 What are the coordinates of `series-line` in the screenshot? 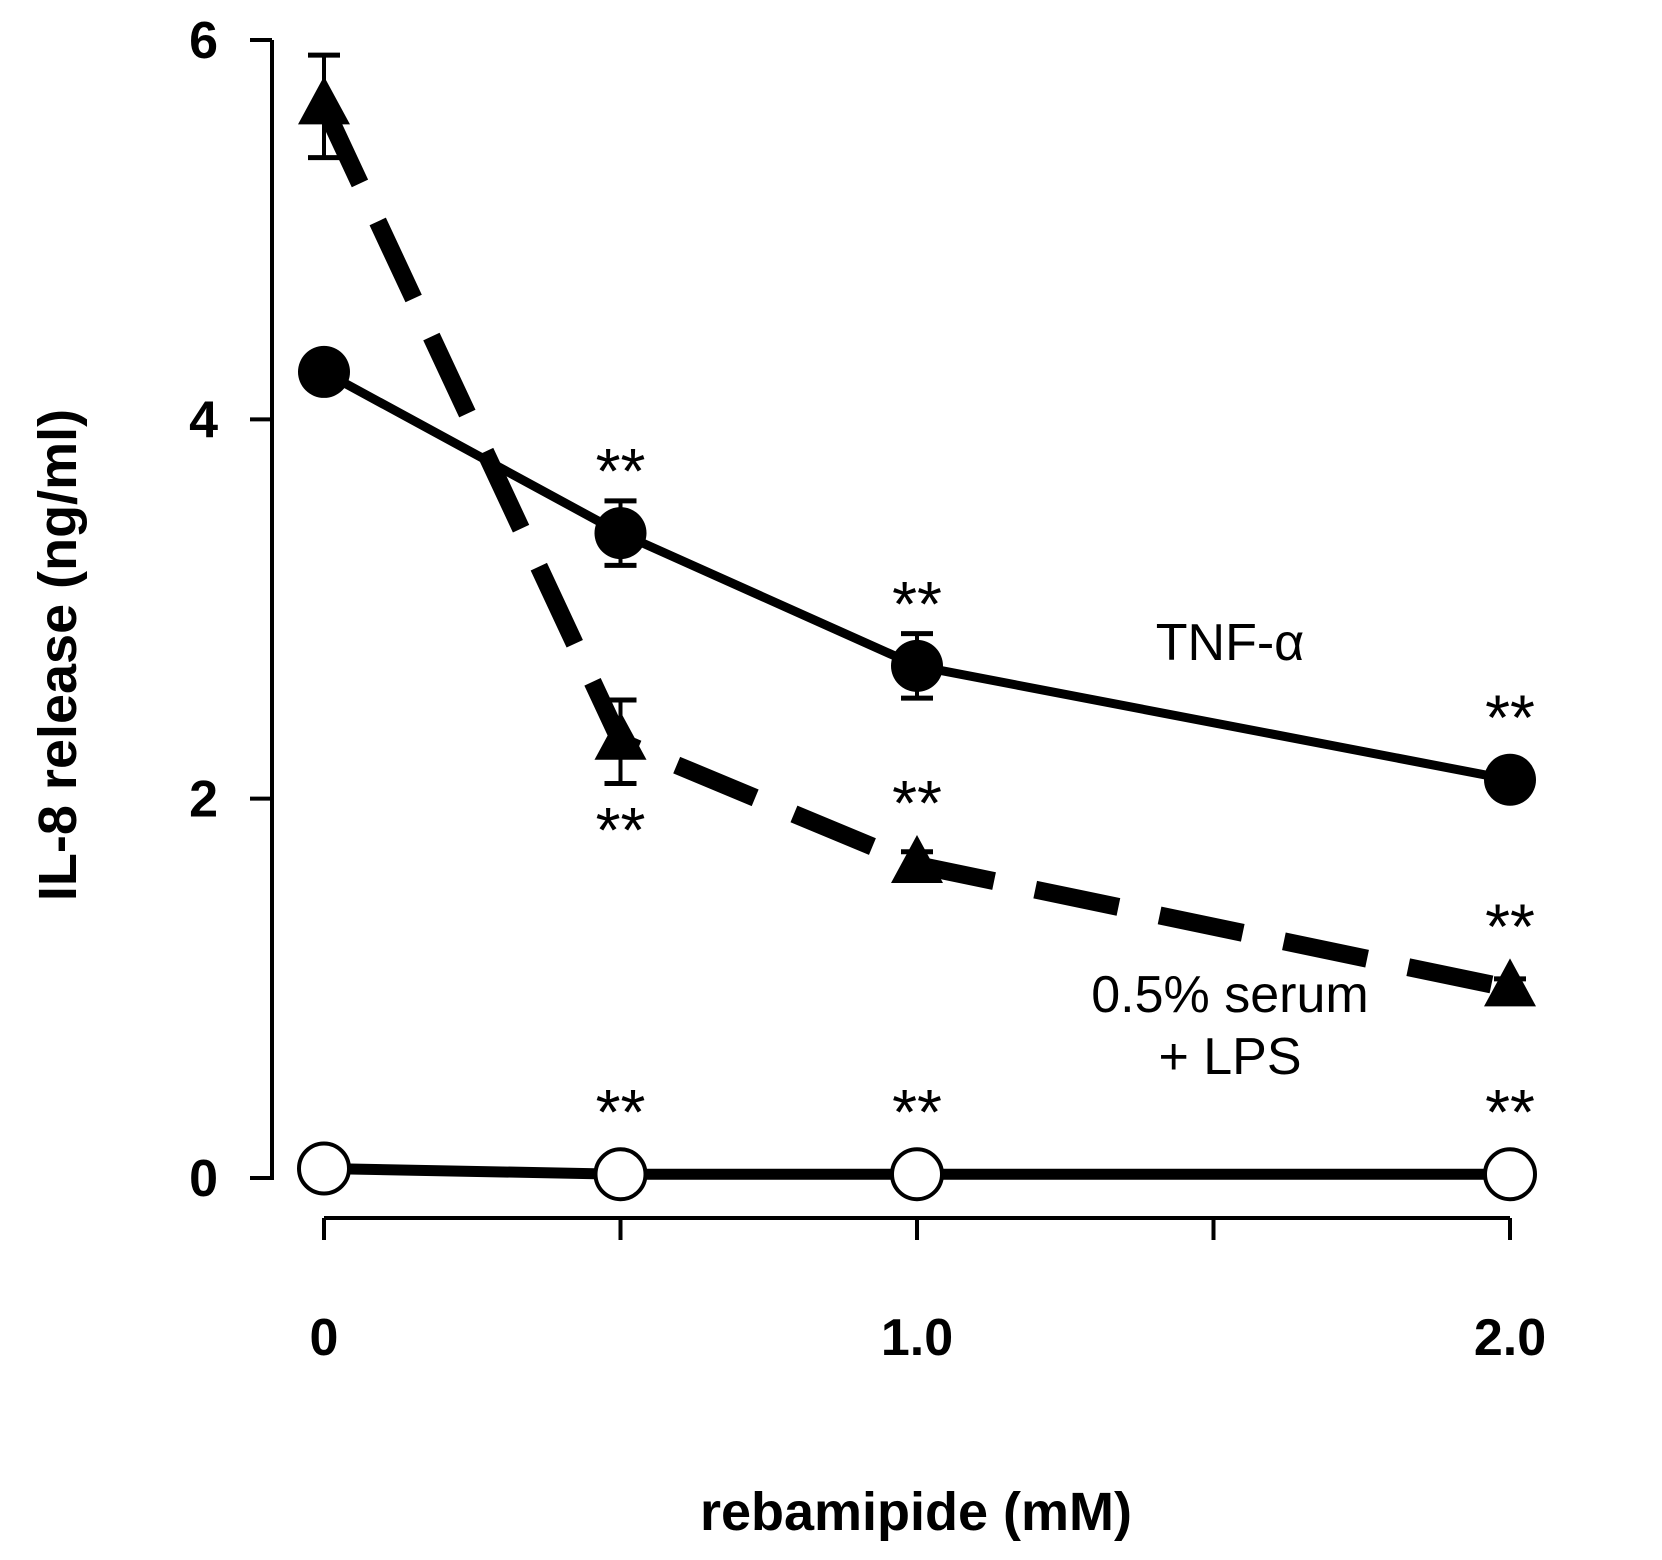 It's located at (916, 1171).